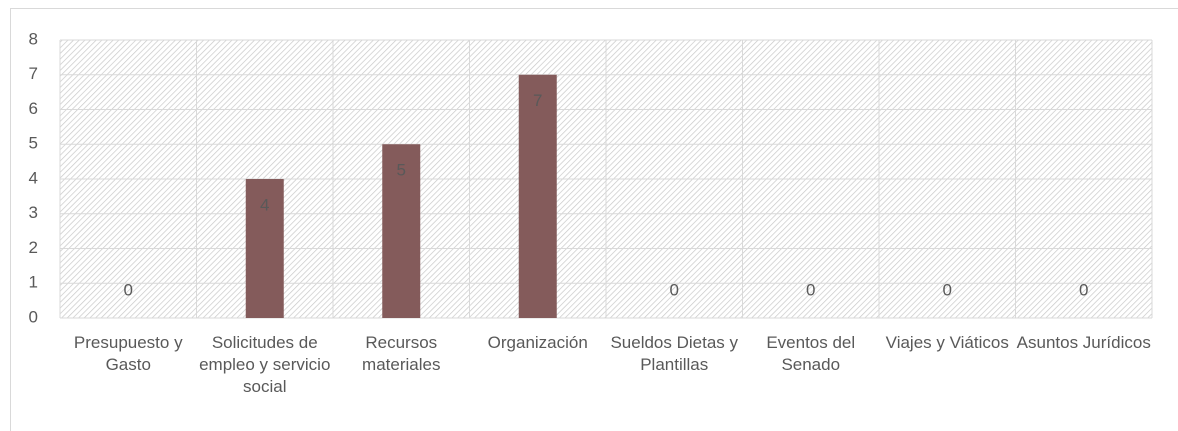  I want to click on y-tick-label: 5, so click(33, 143).